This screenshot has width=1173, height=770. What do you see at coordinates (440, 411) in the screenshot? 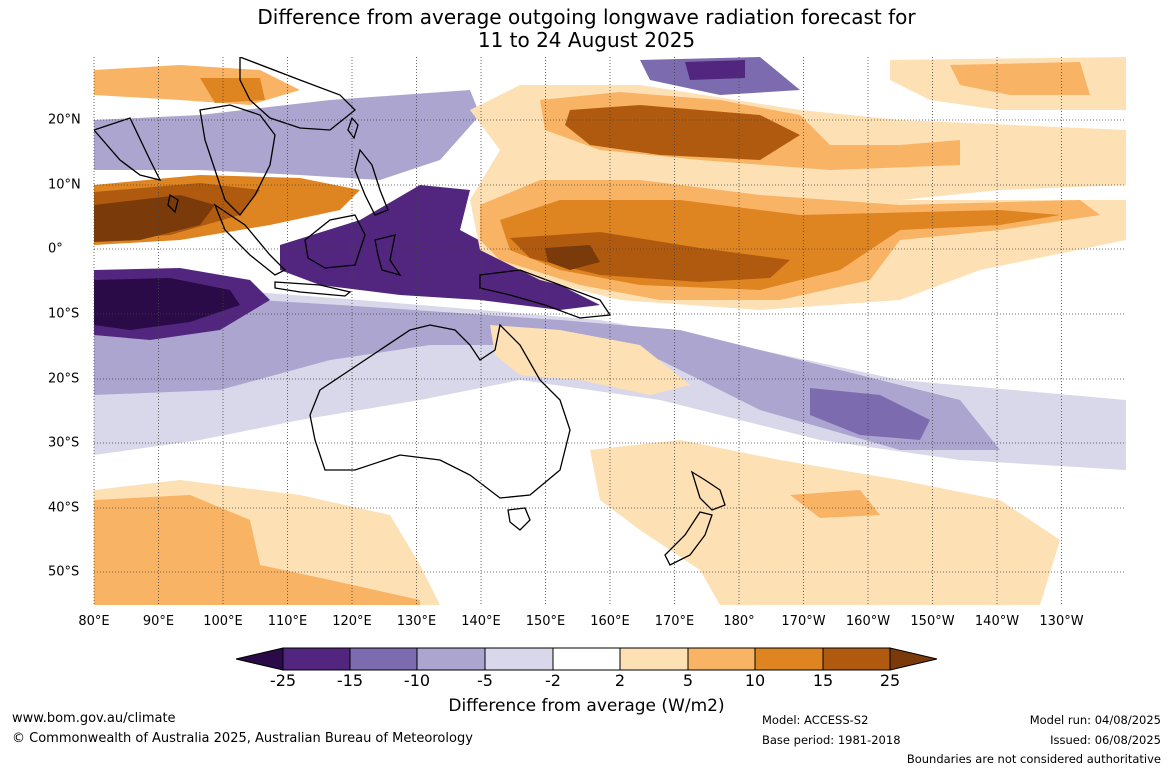
I see `coast-australia` at bounding box center [440, 411].